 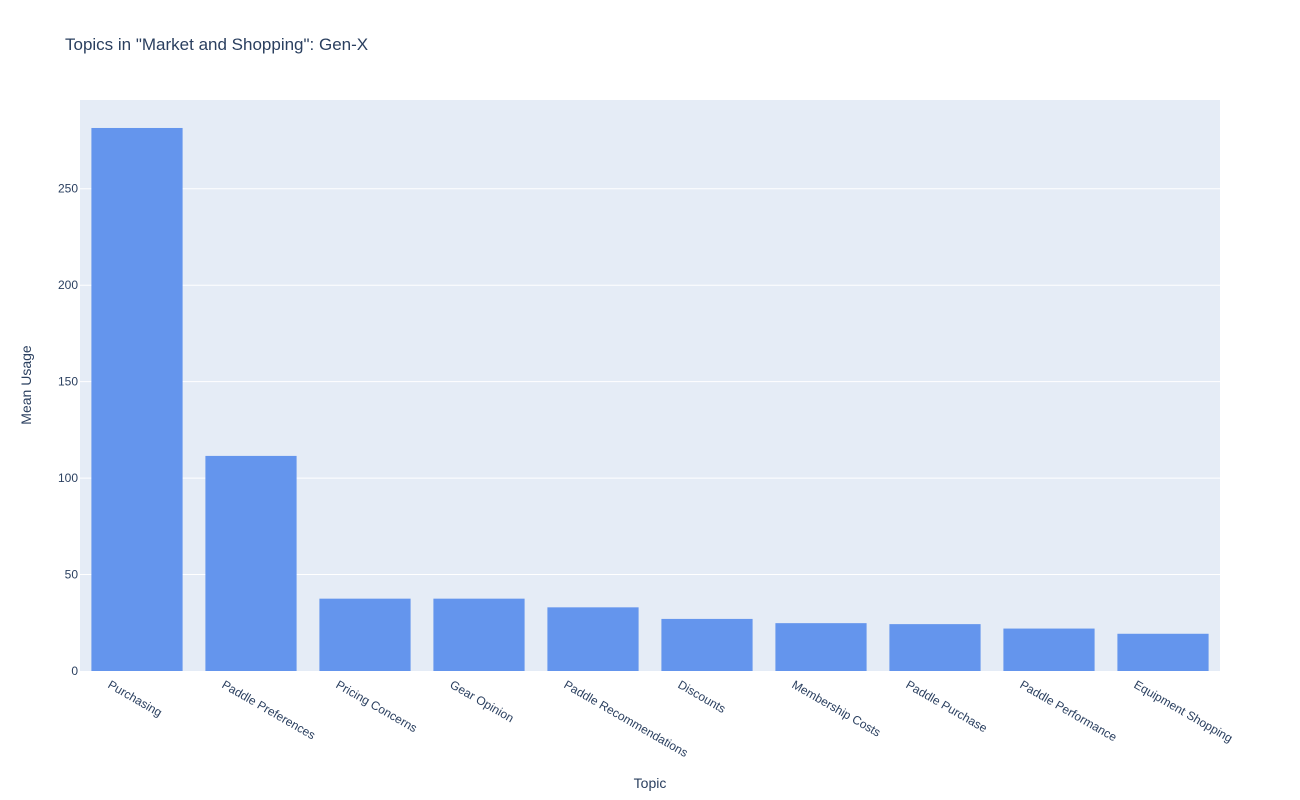 I want to click on x-tick-label: Paddle Recommendations, so click(x=626, y=718).